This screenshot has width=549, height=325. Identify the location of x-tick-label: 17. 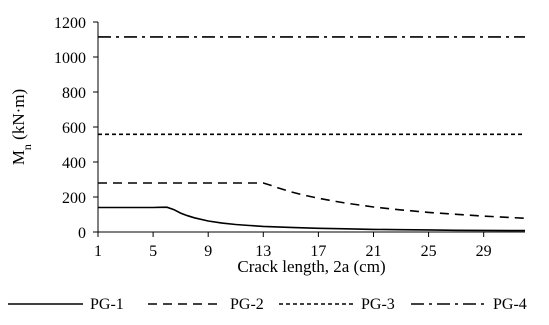
(318, 251).